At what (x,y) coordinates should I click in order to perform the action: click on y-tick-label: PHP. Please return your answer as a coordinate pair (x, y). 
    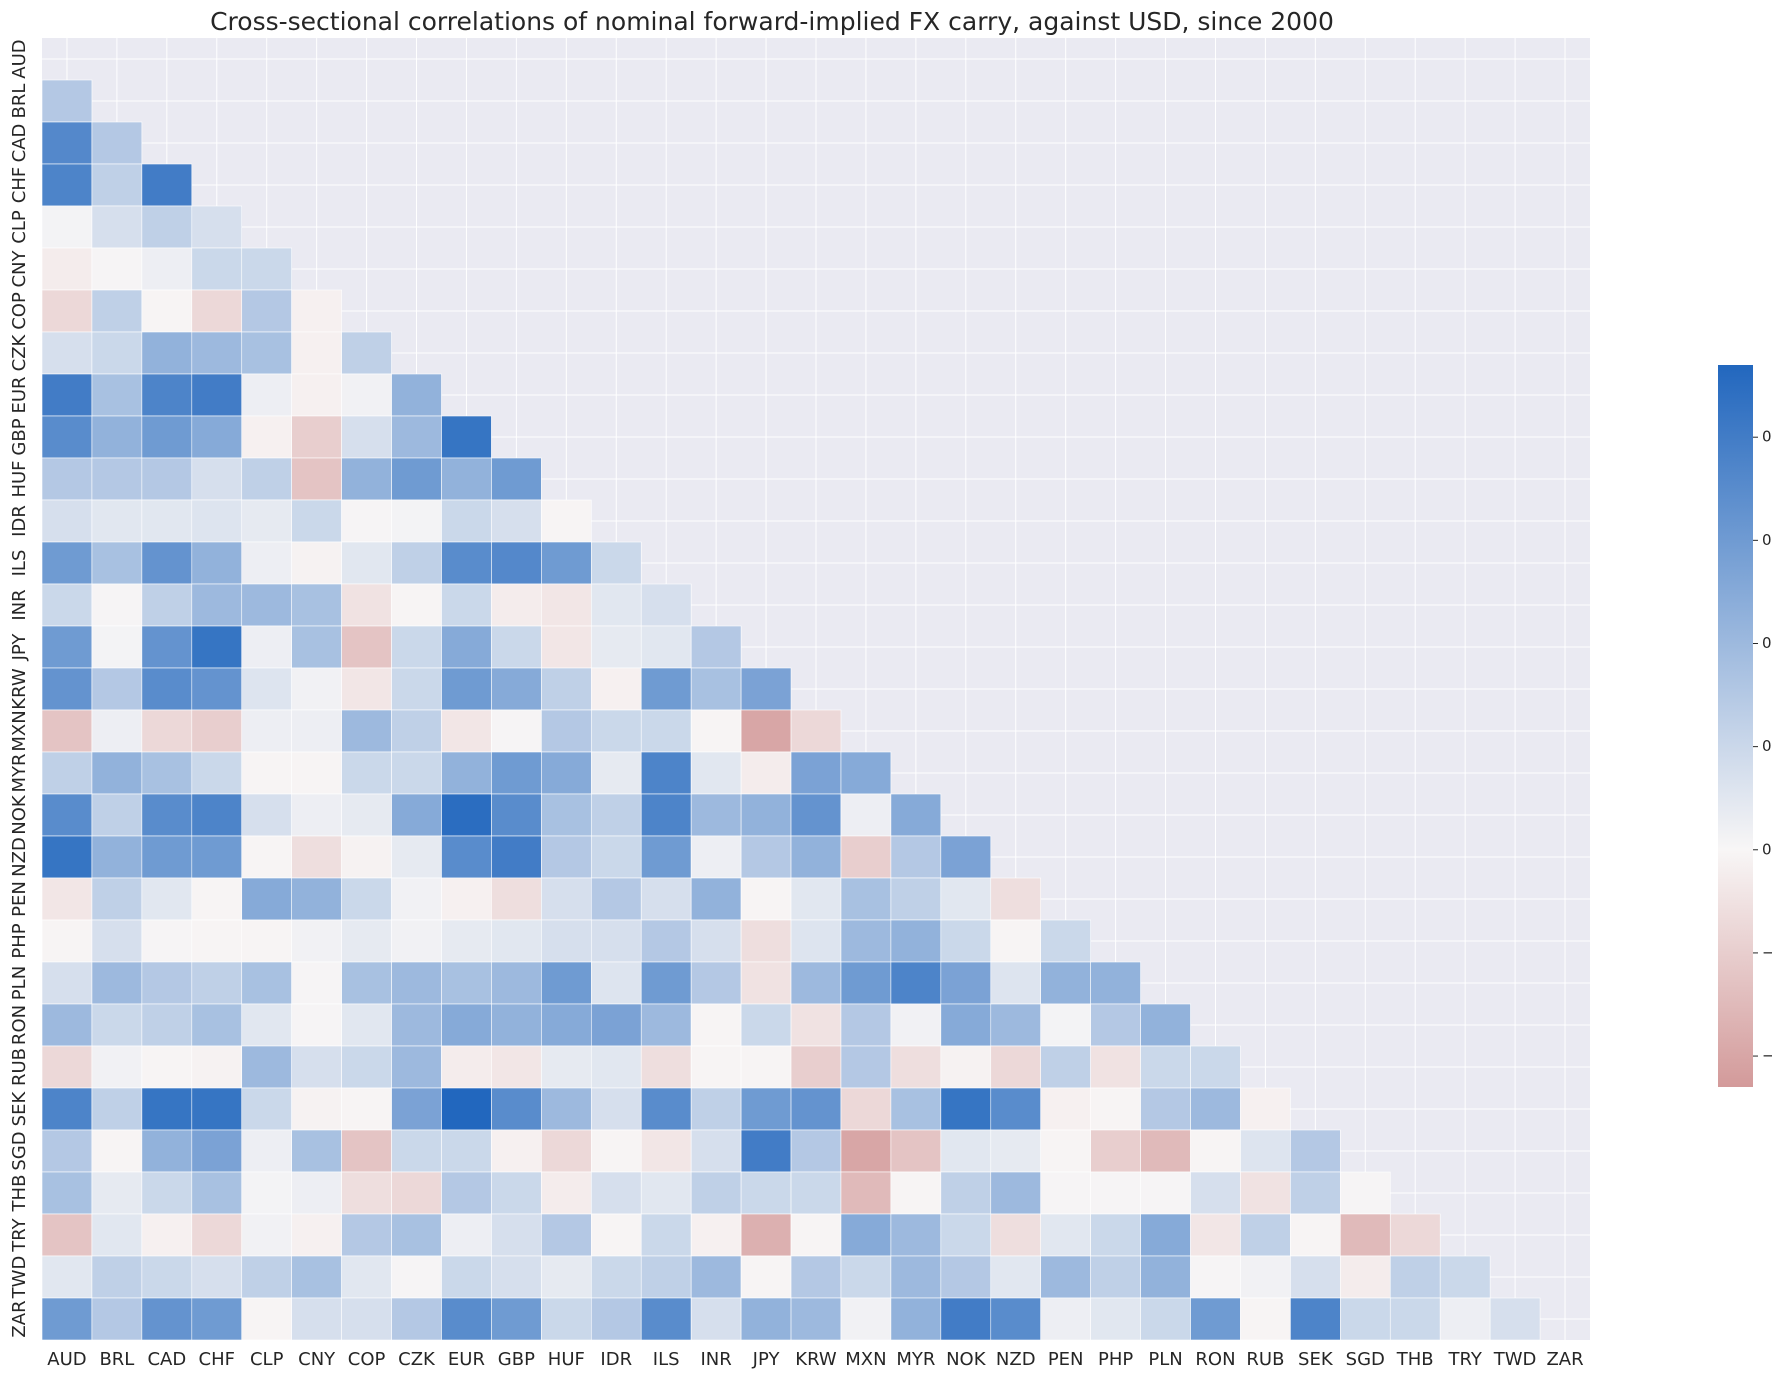
    Looking at the image, I should click on (19, 940).